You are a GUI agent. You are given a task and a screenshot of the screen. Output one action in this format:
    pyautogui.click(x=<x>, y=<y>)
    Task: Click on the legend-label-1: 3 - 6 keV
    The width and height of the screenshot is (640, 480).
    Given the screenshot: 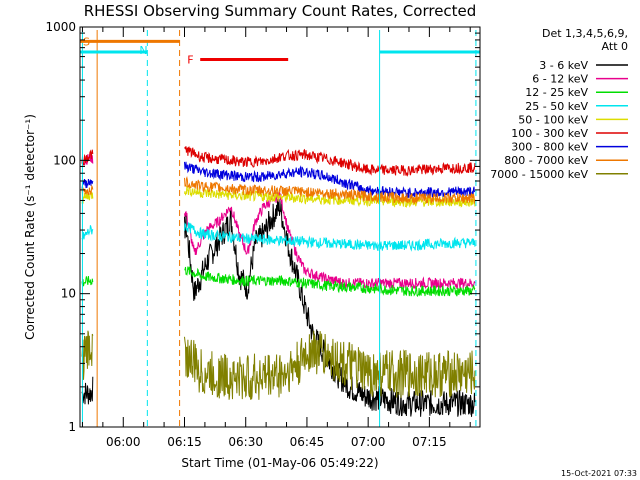 What is the action you would take?
    pyautogui.click(x=563, y=65)
    